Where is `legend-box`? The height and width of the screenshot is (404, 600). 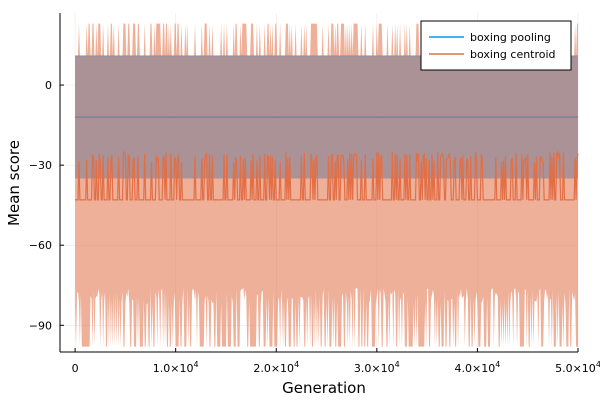
legend-box is located at coordinates (496, 45).